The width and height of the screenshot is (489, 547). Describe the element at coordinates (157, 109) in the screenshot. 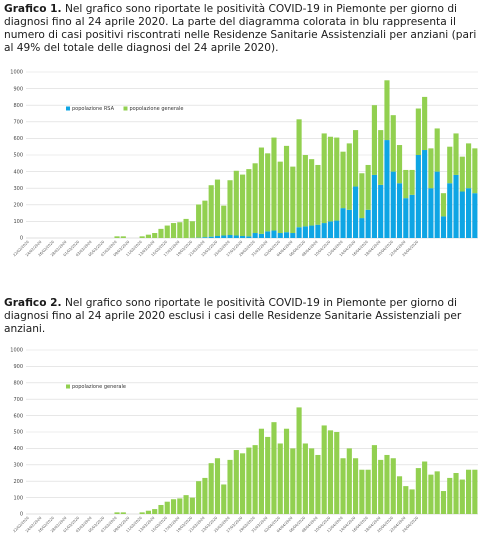

I see `legend-label: popolazione generale` at that location.